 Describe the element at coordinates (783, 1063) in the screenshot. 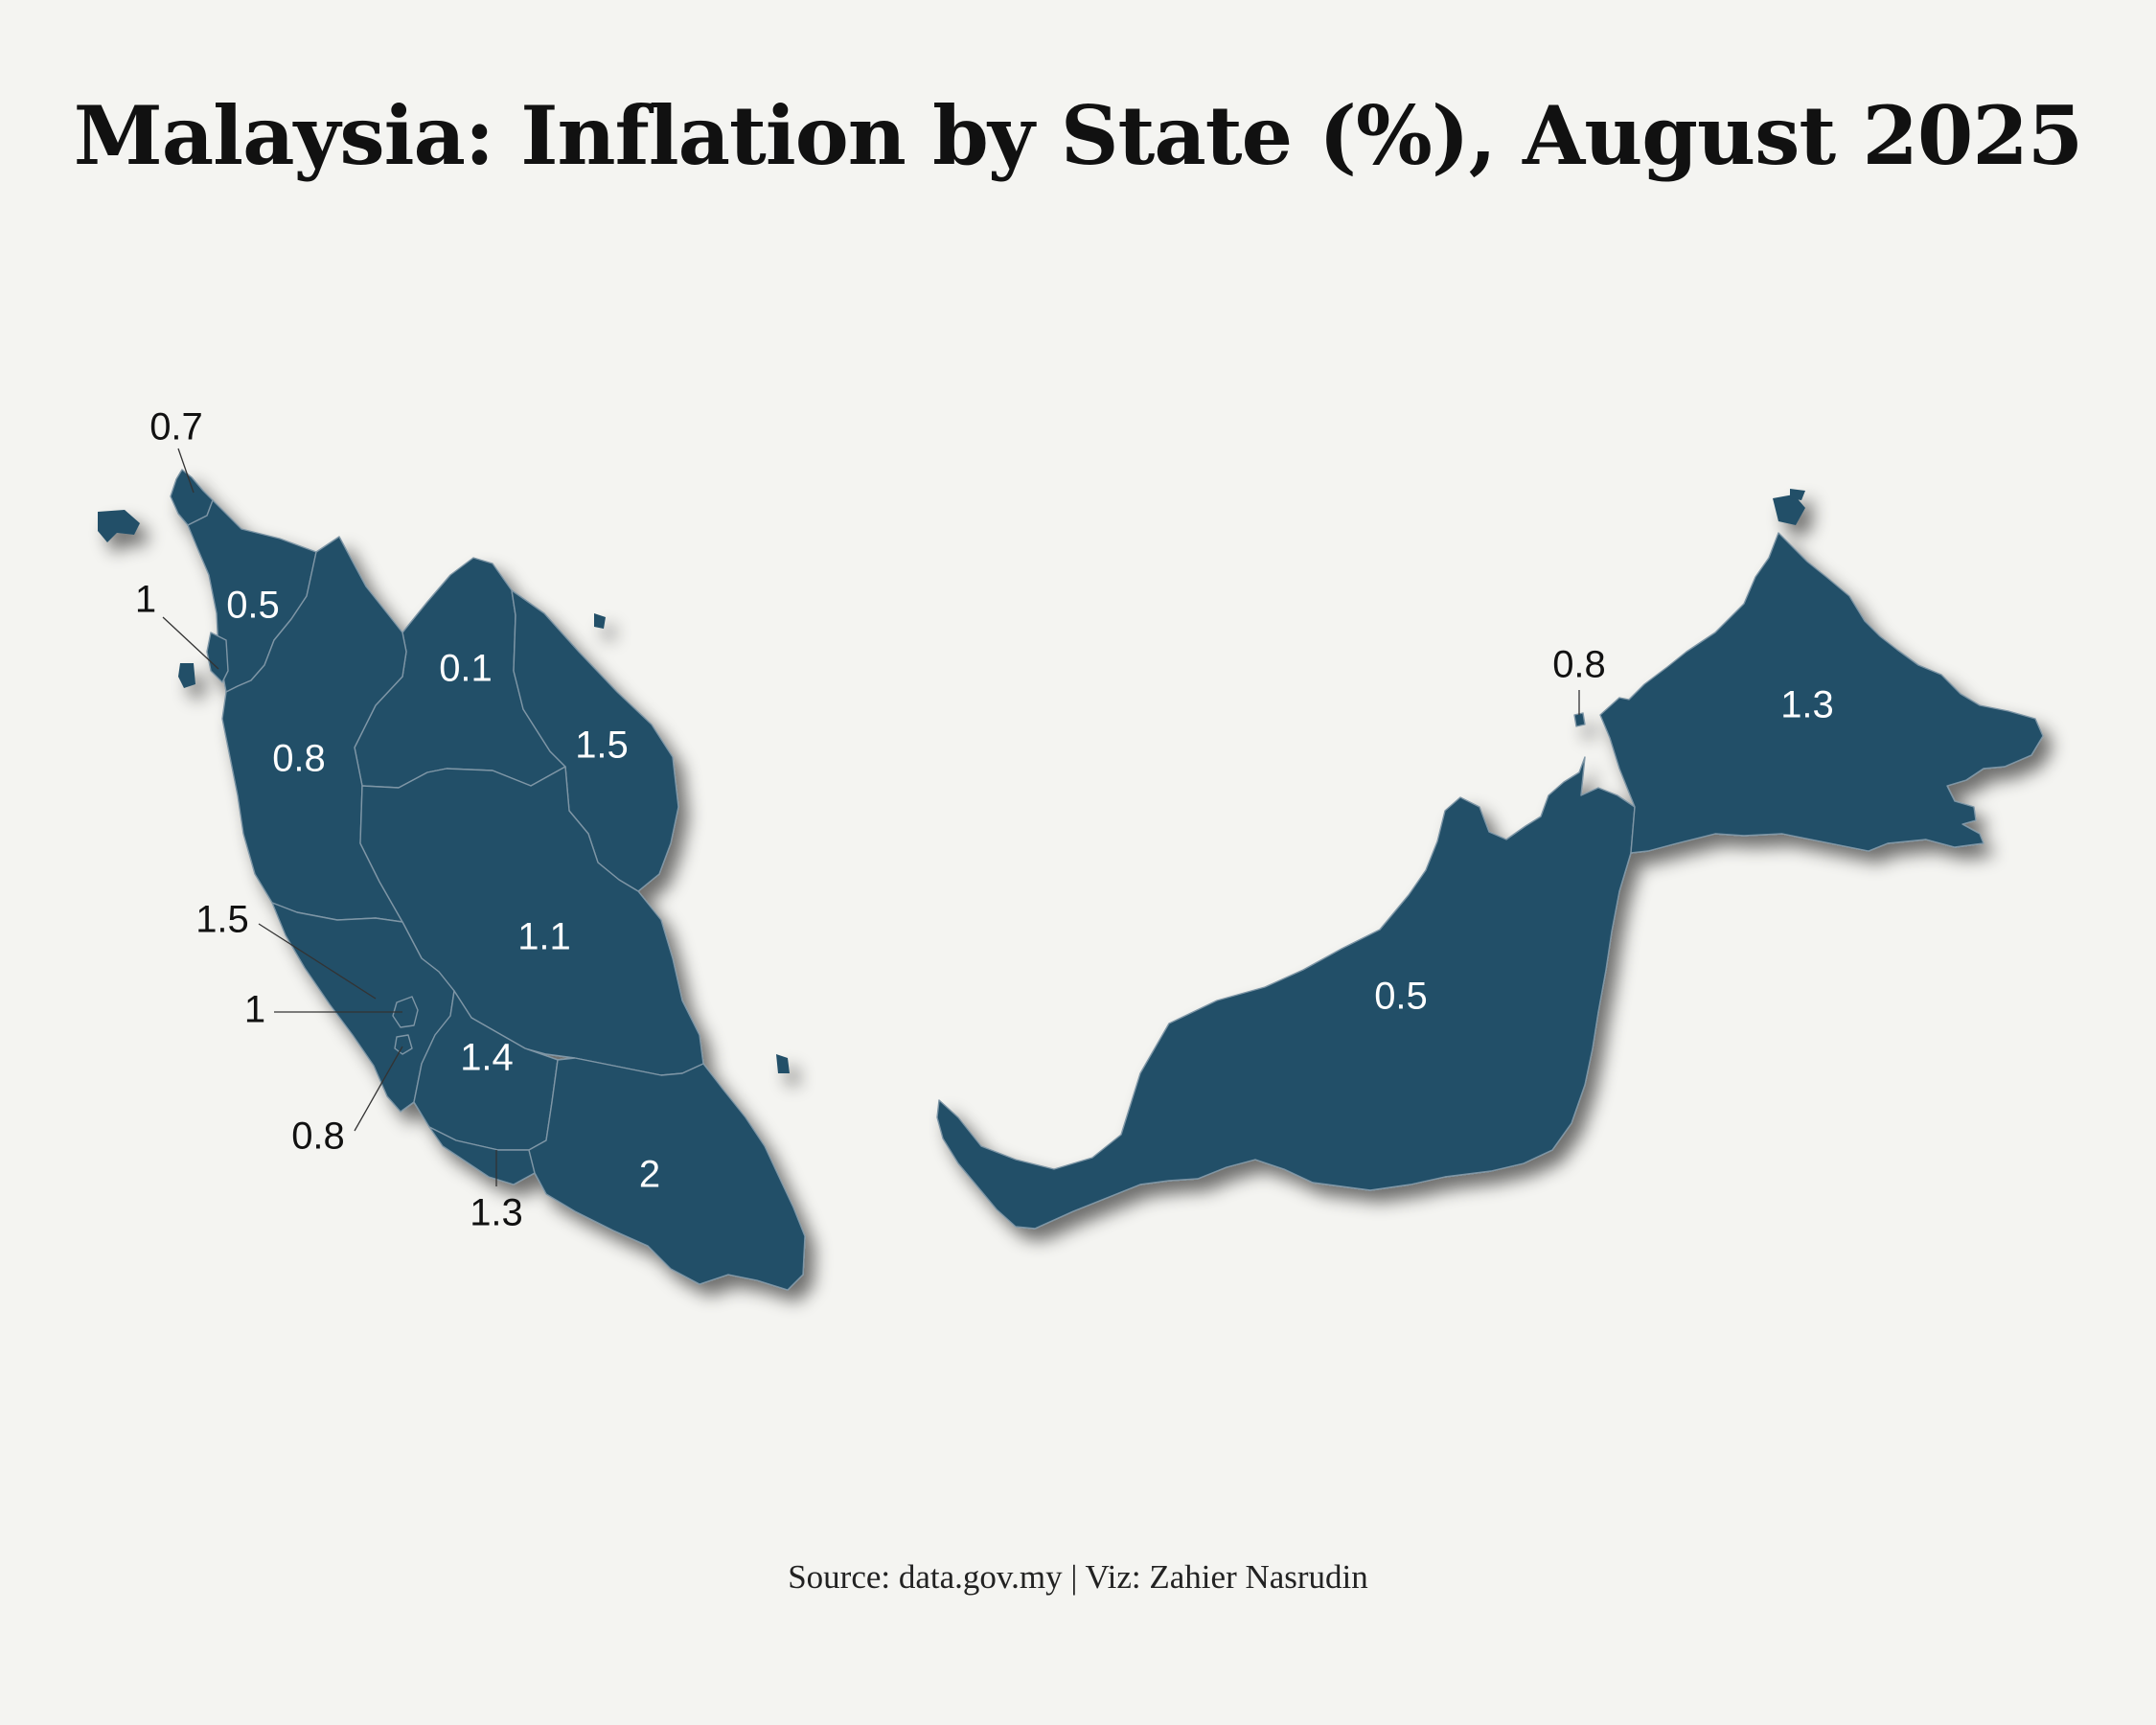

I see `island-tioman` at that location.